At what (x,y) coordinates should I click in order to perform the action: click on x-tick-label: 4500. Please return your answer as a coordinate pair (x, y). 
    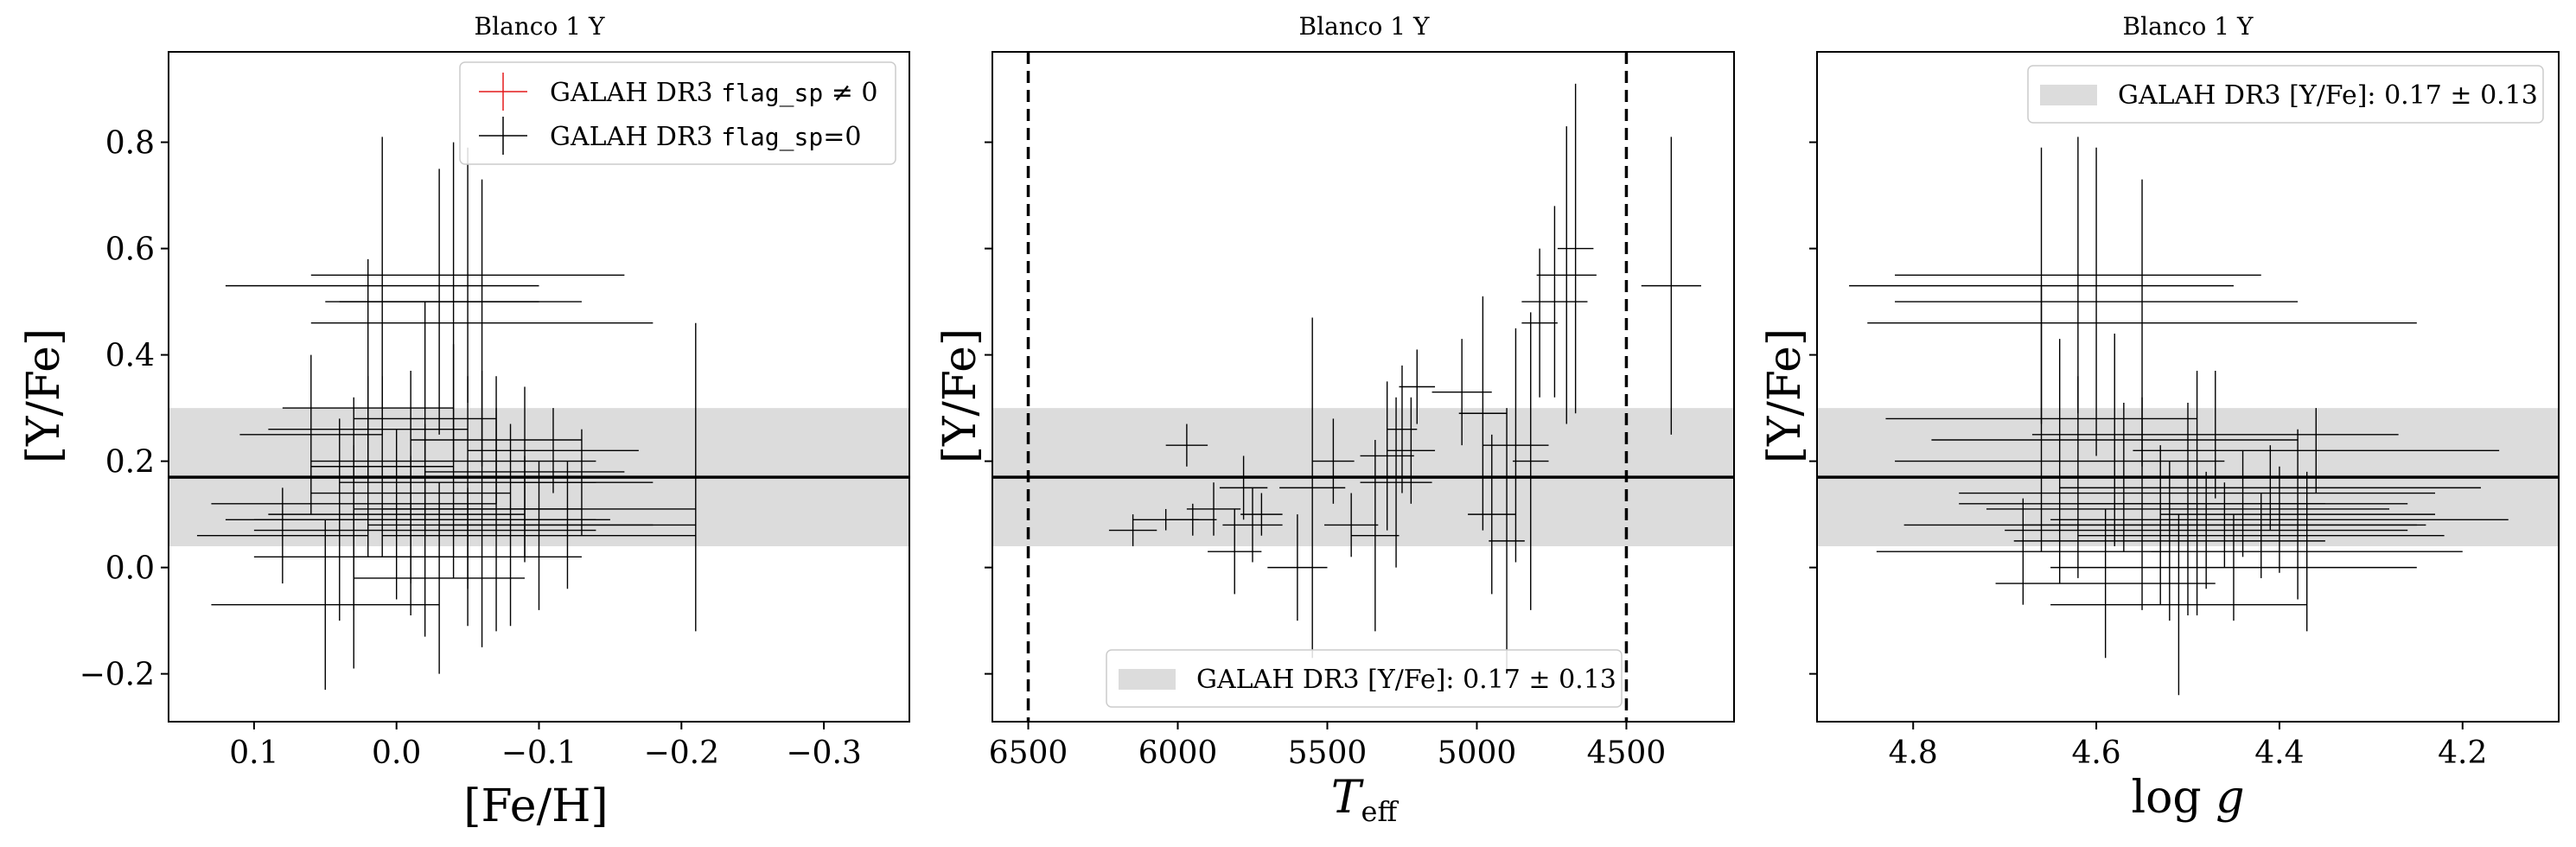
    Looking at the image, I should click on (1627, 753).